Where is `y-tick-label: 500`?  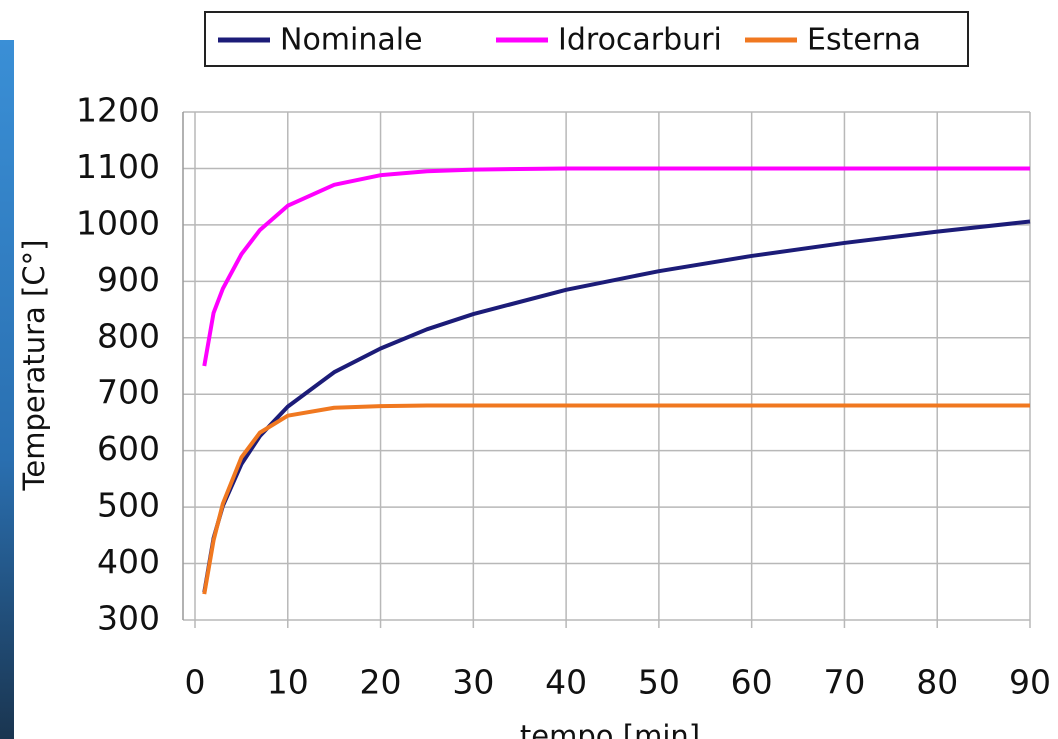 y-tick-label: 500 is located at coordinates (128, 505).